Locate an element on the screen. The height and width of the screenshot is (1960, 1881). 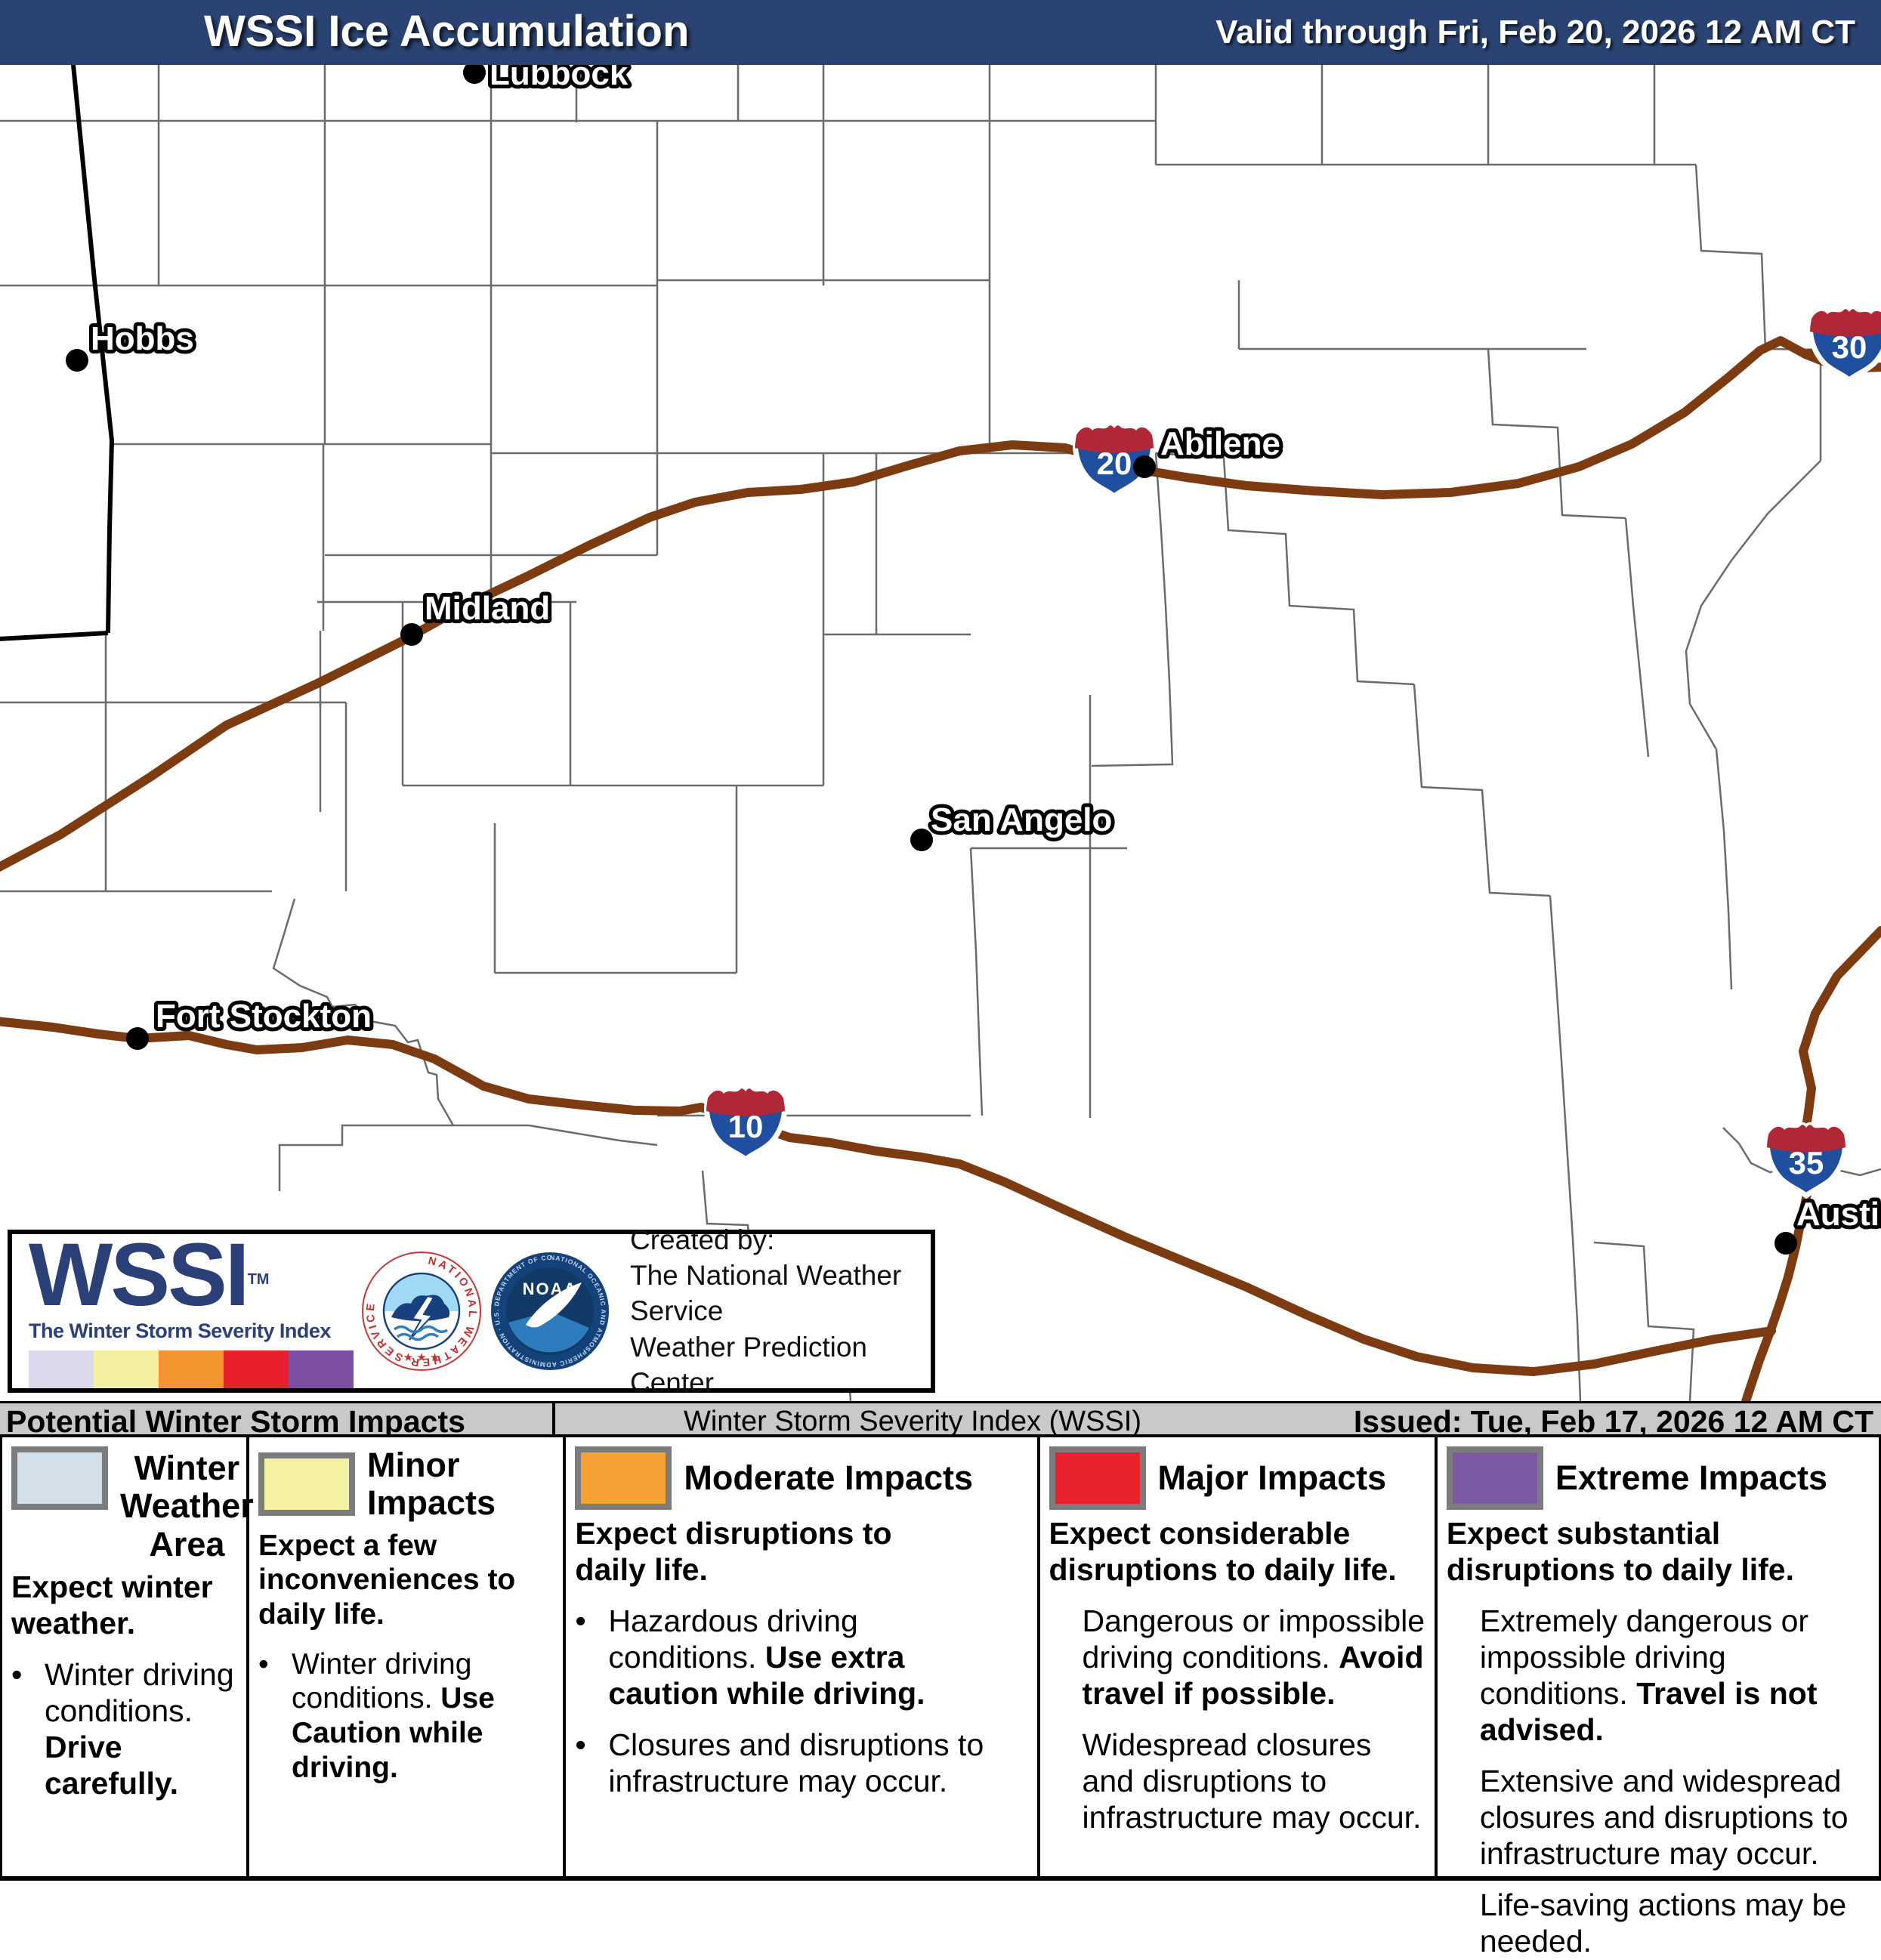
created-by-line1: The National Weather Service is located at coordinates (766, 1293).